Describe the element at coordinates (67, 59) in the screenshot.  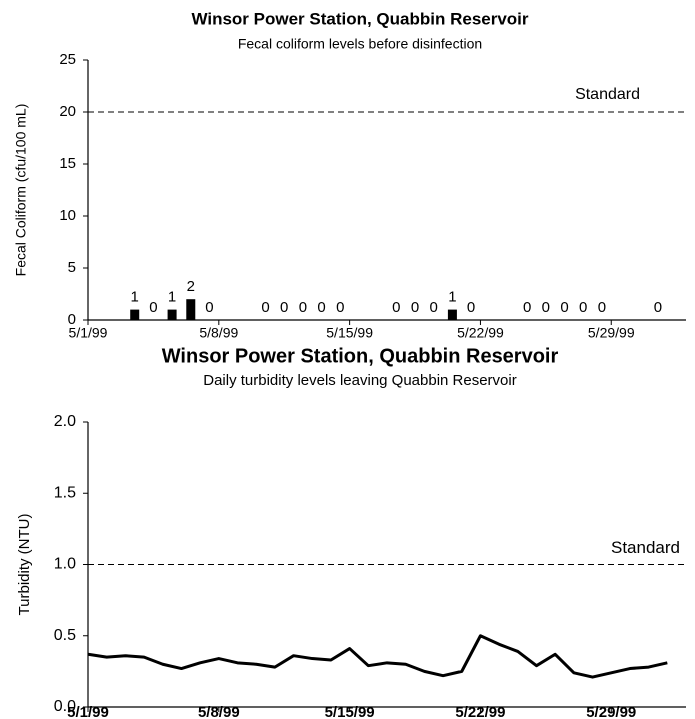
I see `y-tick-label: 25` at that location.